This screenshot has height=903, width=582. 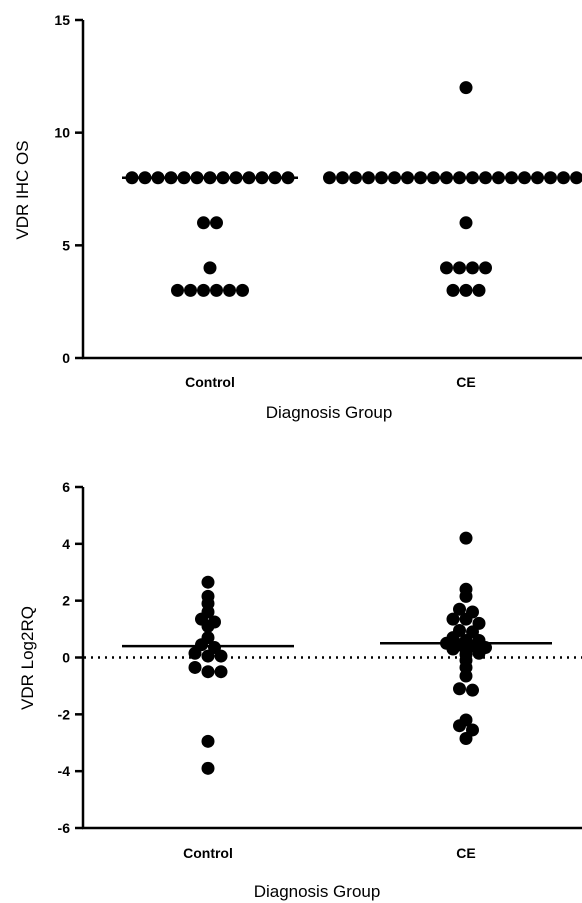 What do you see at coordinates (337, 645) in the screenshot?
I see `chart-bottom-mean-lines` at bounding box center [337, 645].